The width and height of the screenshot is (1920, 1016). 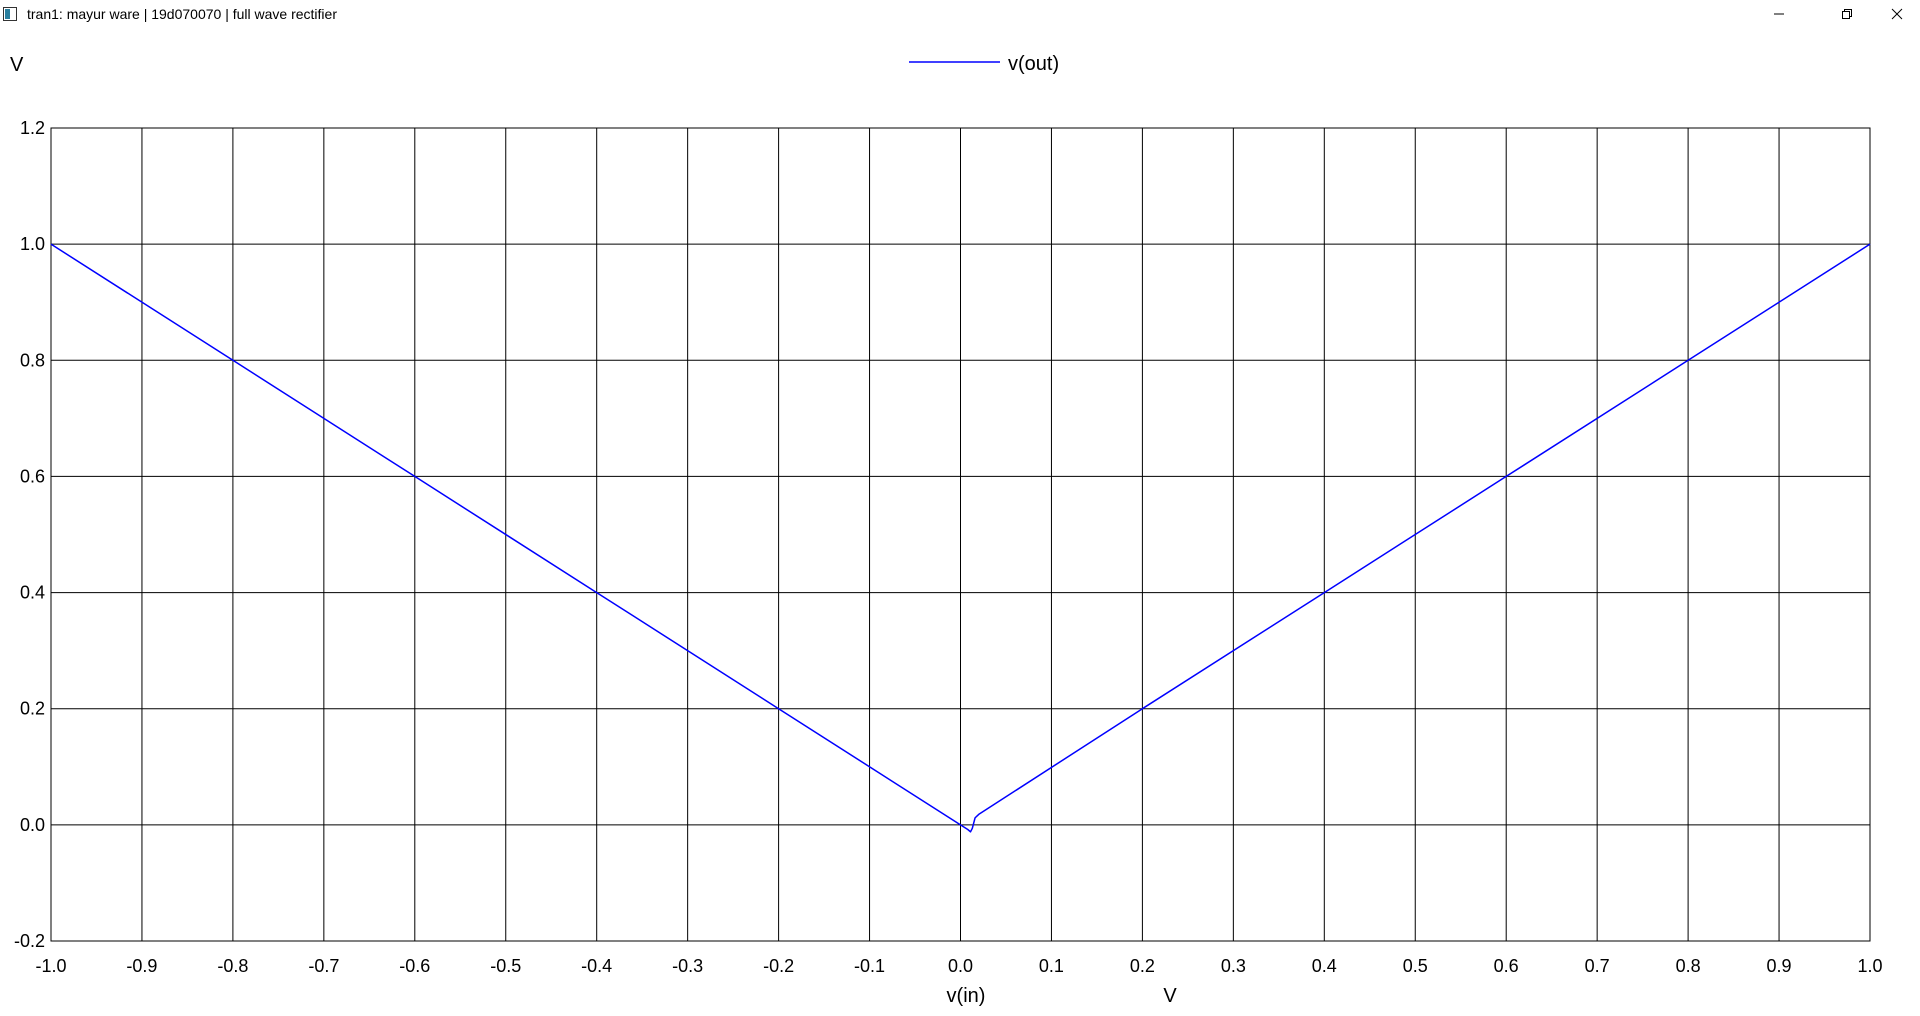 I want to click on y-tick-label: 0.2, so click(x=32, y=709).